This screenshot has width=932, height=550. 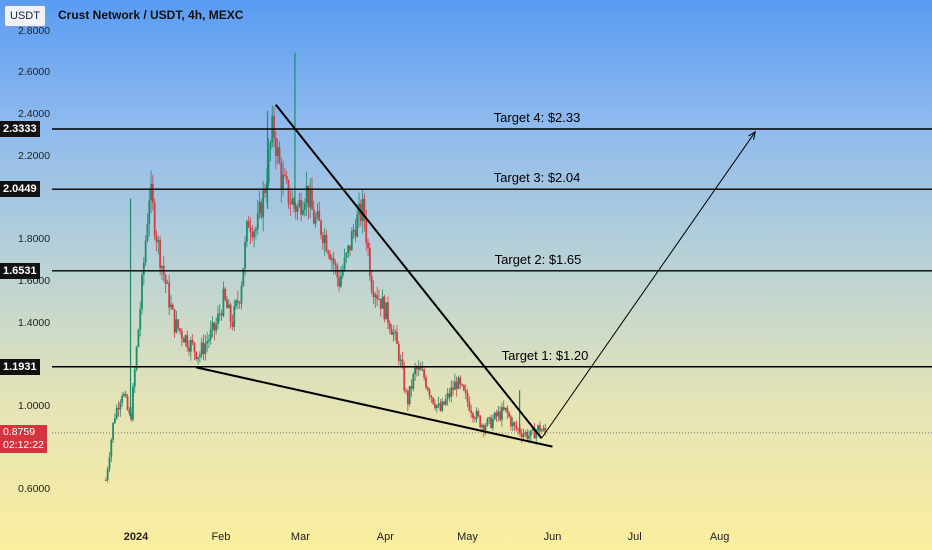 I want to click on target-label: Target 1: $1.20, so click(x=545, y=355).